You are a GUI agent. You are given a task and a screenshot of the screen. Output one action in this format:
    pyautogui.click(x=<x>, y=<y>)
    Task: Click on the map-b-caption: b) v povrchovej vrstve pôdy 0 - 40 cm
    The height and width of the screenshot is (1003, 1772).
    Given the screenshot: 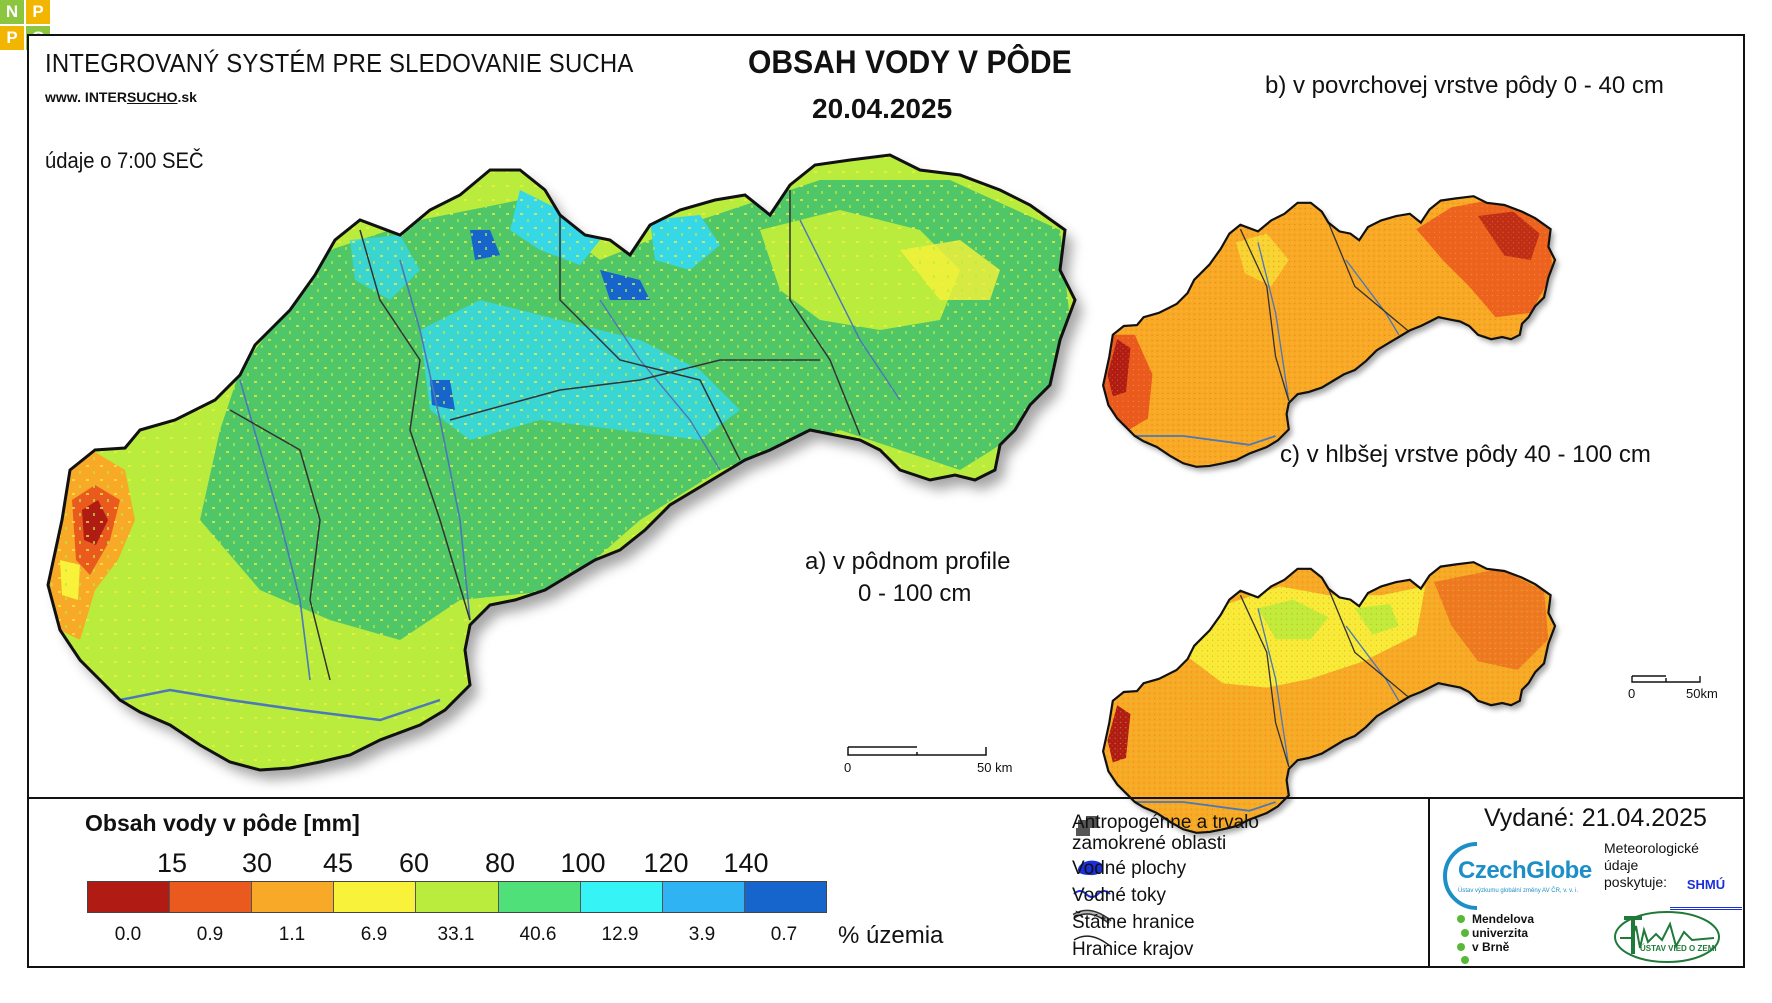 What is the action you would take?
    pyautogui.click(x=1464, y=85)
    